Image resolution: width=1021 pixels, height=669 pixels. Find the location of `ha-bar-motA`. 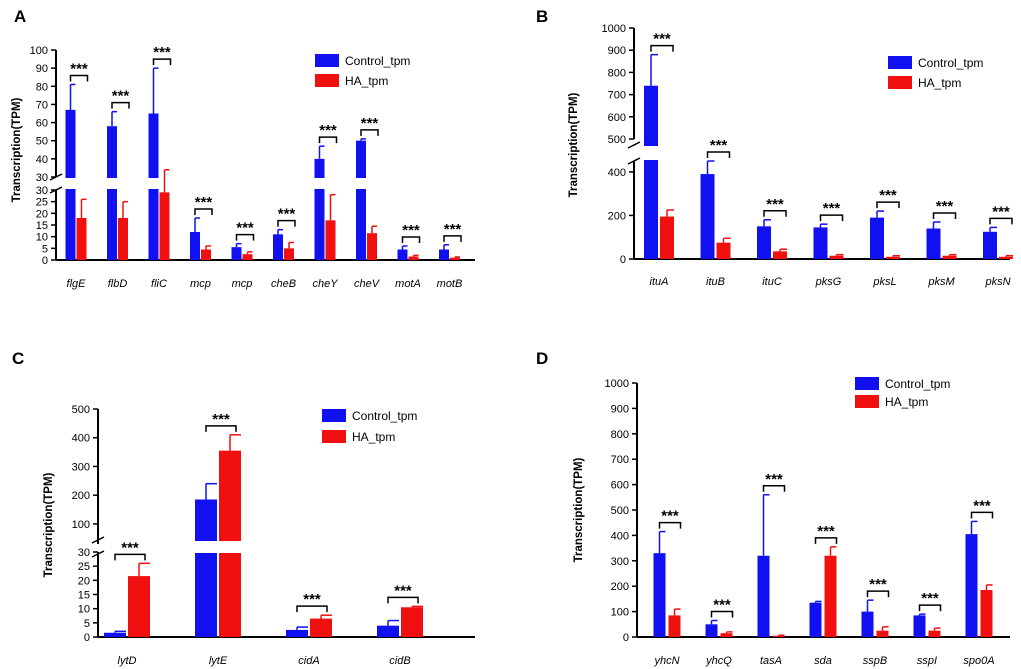

ha-bar-motA is located at coordinates (413, 258).